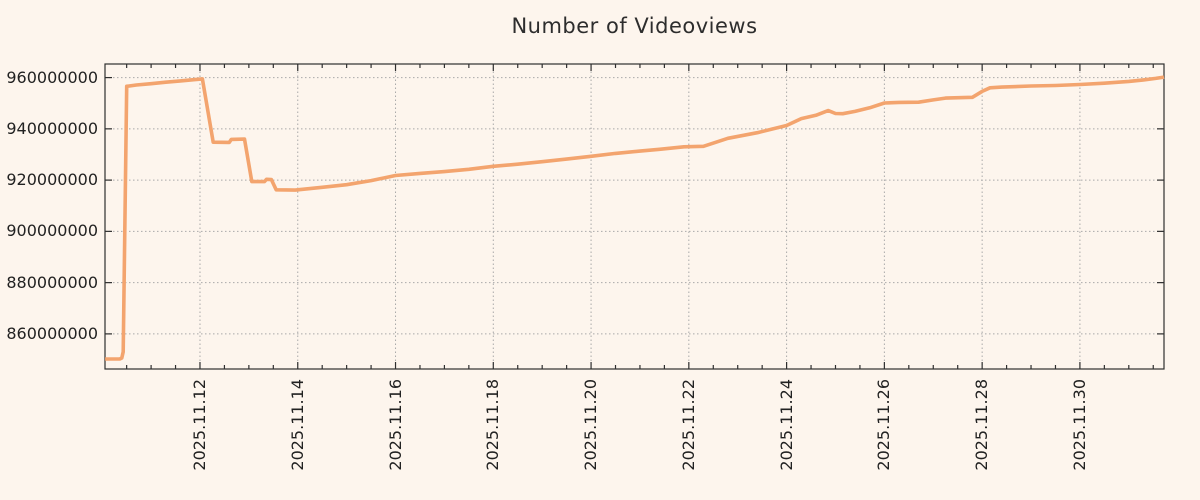 Image resolution: width=1200 pixels, height=500 pixels. What do you see at coordinates (52, 128) in the screenshot?
I see `y-tick-label: 940000000` at bounding box center [52, 128].